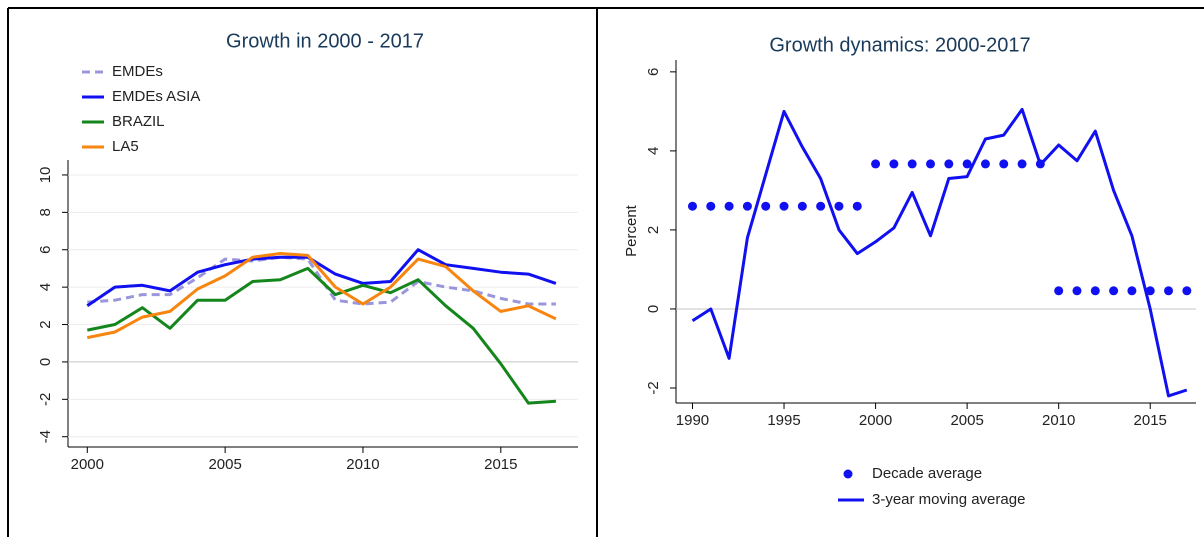 Image resolution: width=1204 pixels, height=537 pixels. I want to click on legend-label: Decade average, so click(927, 473).